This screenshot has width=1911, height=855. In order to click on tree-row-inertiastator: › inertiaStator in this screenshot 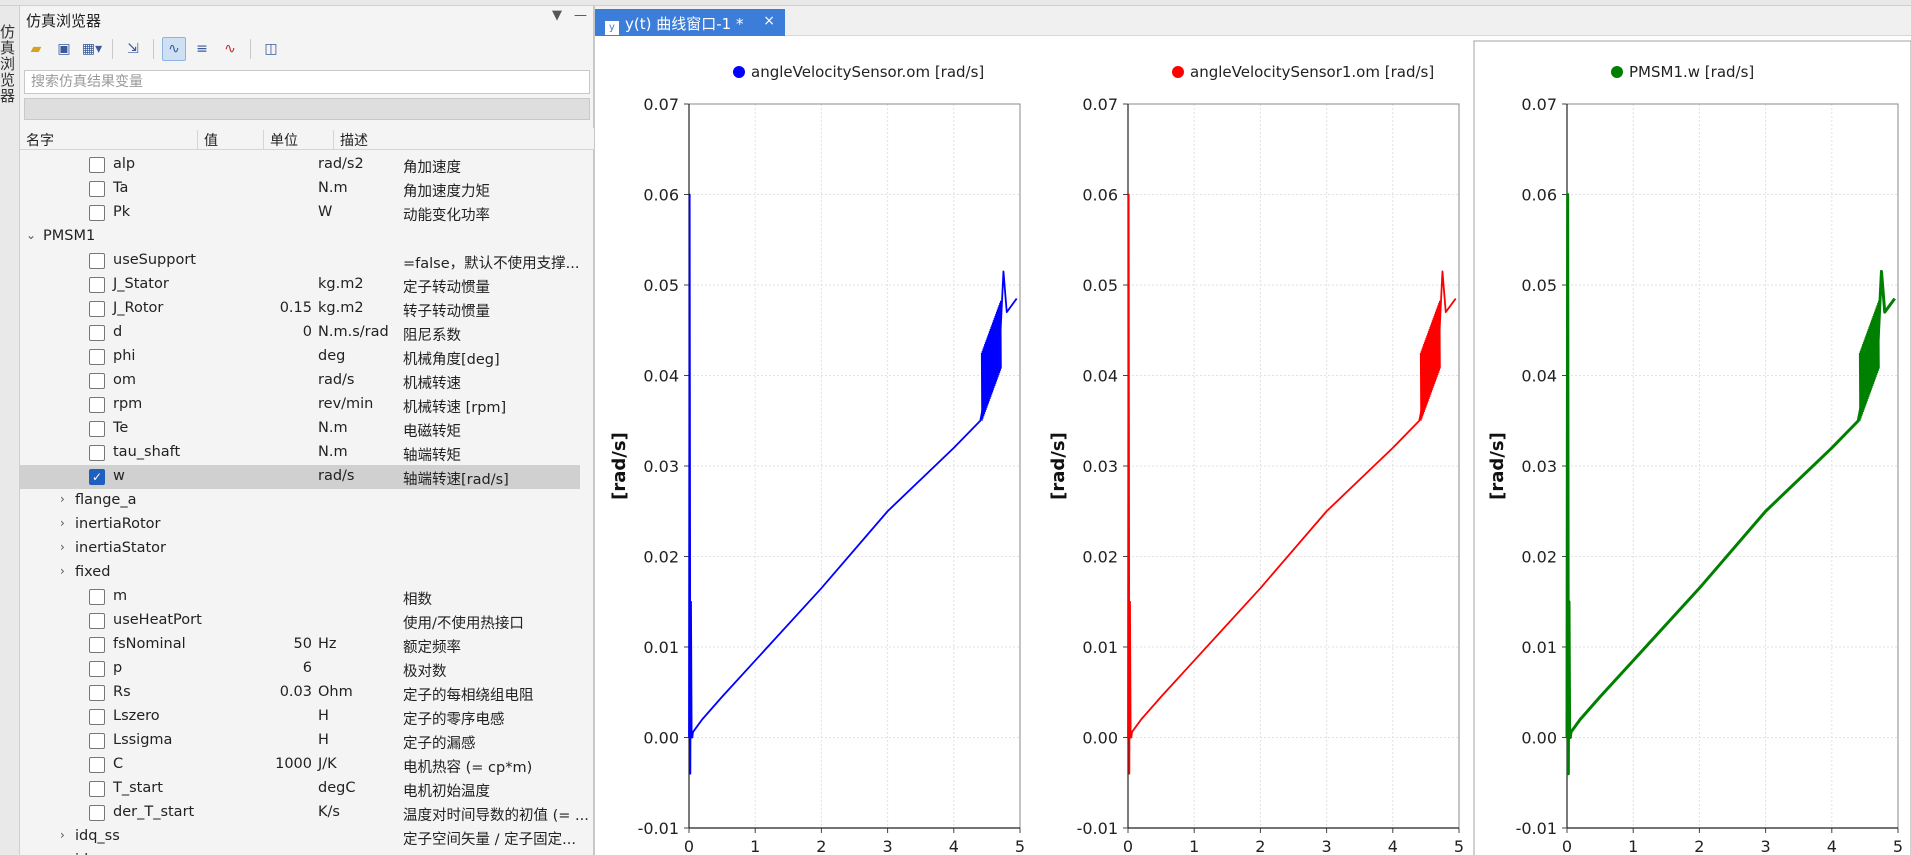, I will do `click(300, 549)`.